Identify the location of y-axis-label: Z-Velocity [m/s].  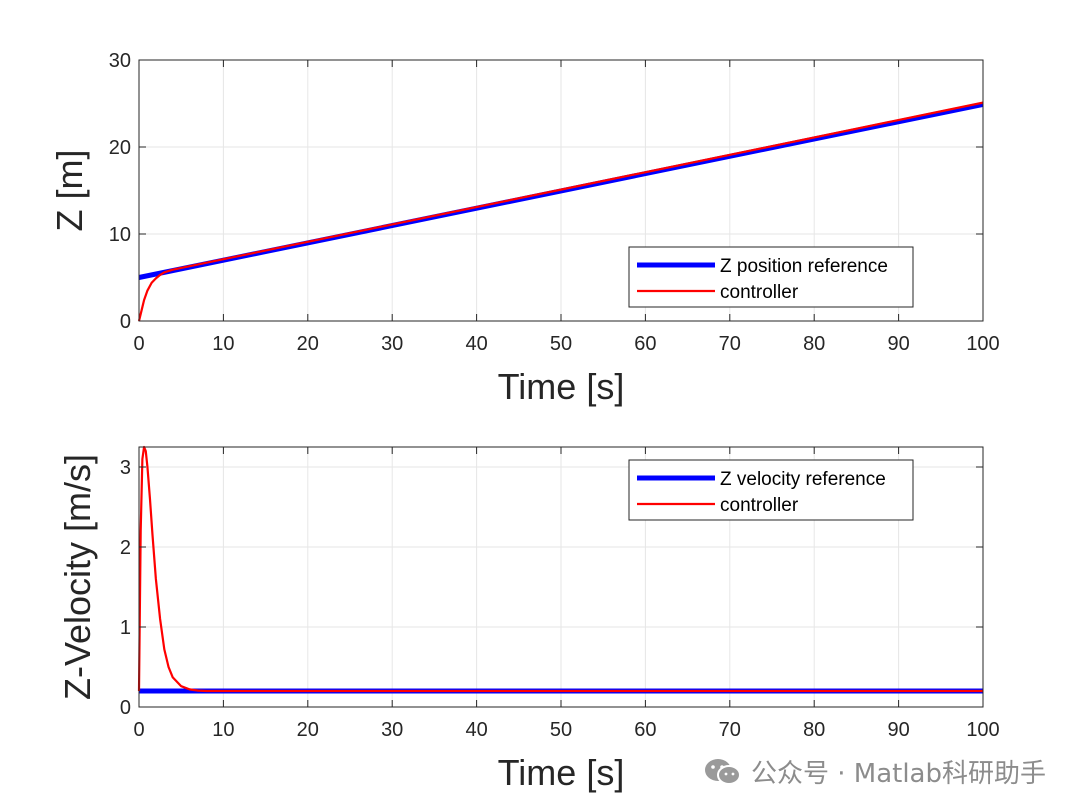
(77, 577).